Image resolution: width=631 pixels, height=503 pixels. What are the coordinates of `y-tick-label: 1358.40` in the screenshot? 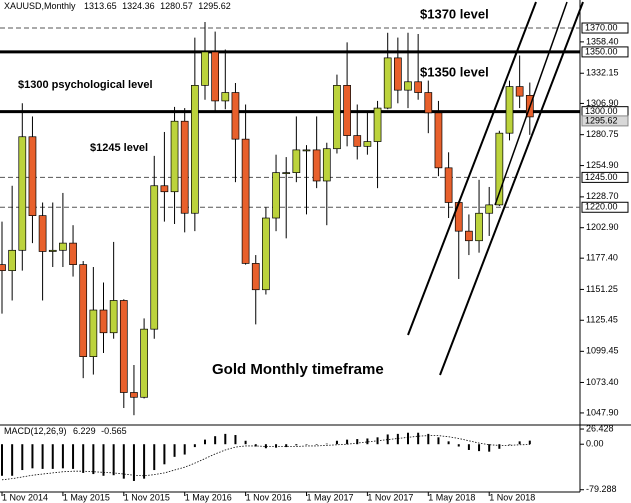 It's located at (602, 41).